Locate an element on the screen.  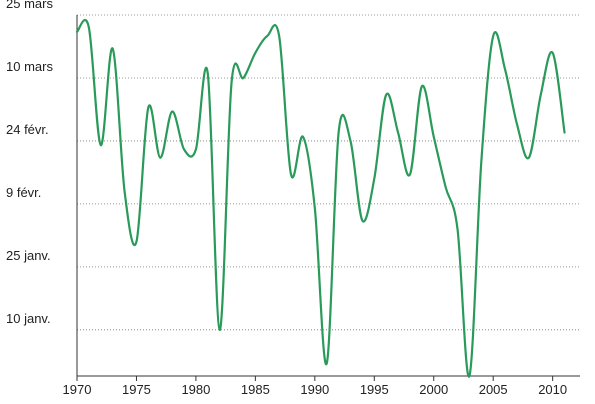
x-tick-label: 1975 is located at coordinates (136, 389).